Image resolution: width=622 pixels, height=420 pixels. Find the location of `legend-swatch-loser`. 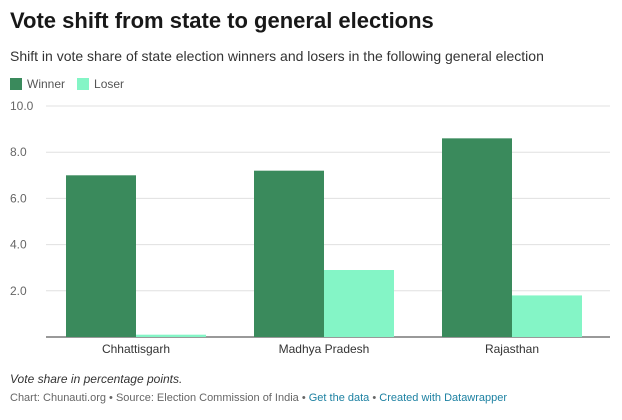

legend-swatch-loser is located at coordinates (83, 84).